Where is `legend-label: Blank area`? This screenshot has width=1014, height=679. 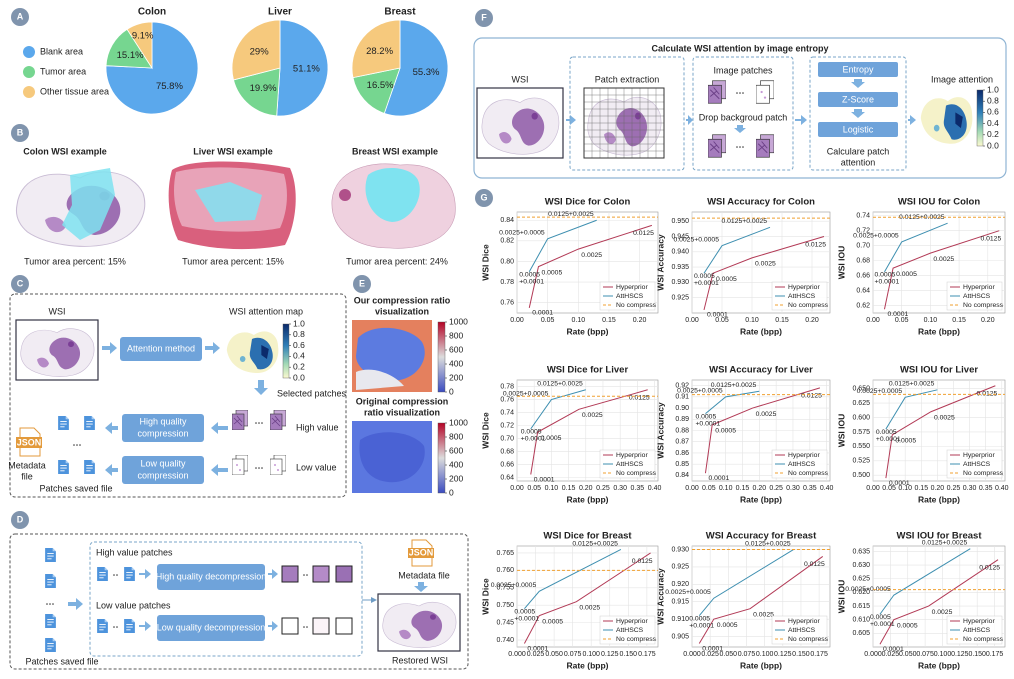 legend-label: Blank area is located at coordinates (61, 51).